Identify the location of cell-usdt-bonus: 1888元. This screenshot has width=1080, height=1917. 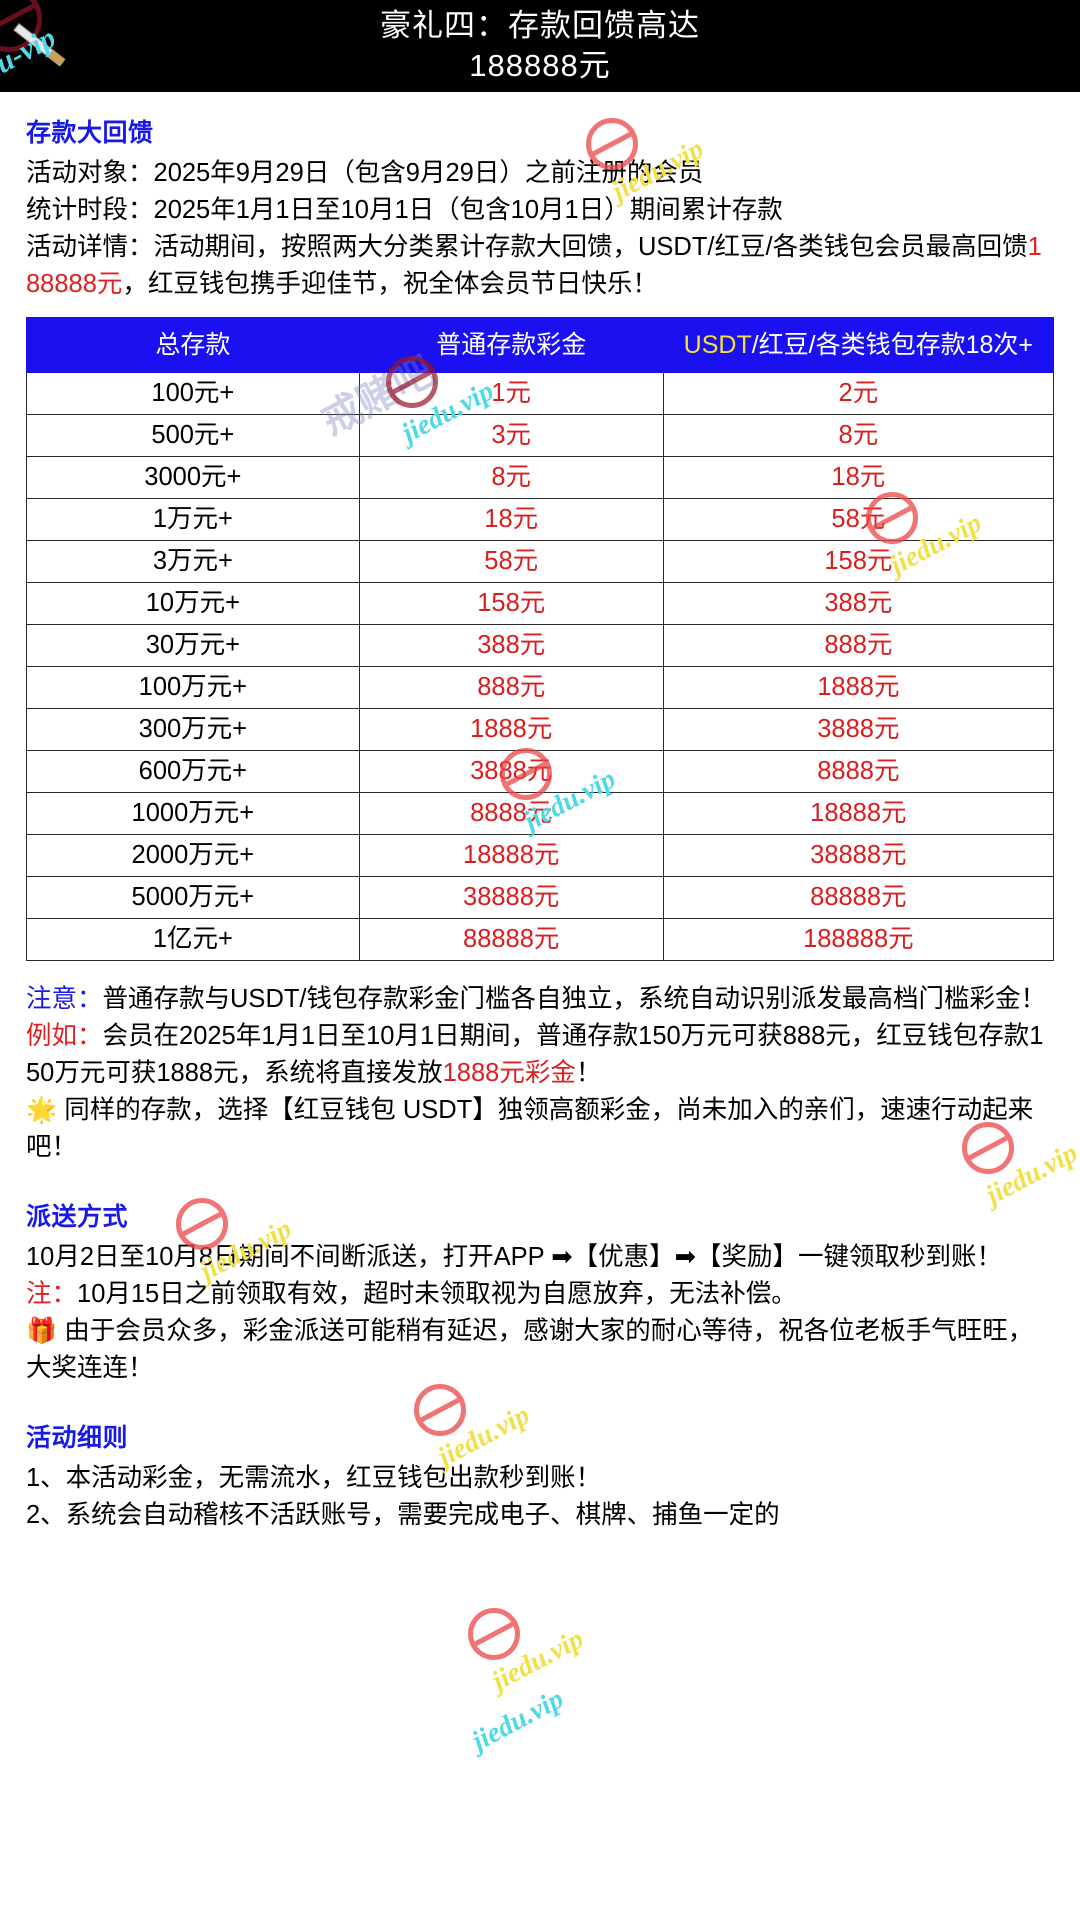
(858, 687).